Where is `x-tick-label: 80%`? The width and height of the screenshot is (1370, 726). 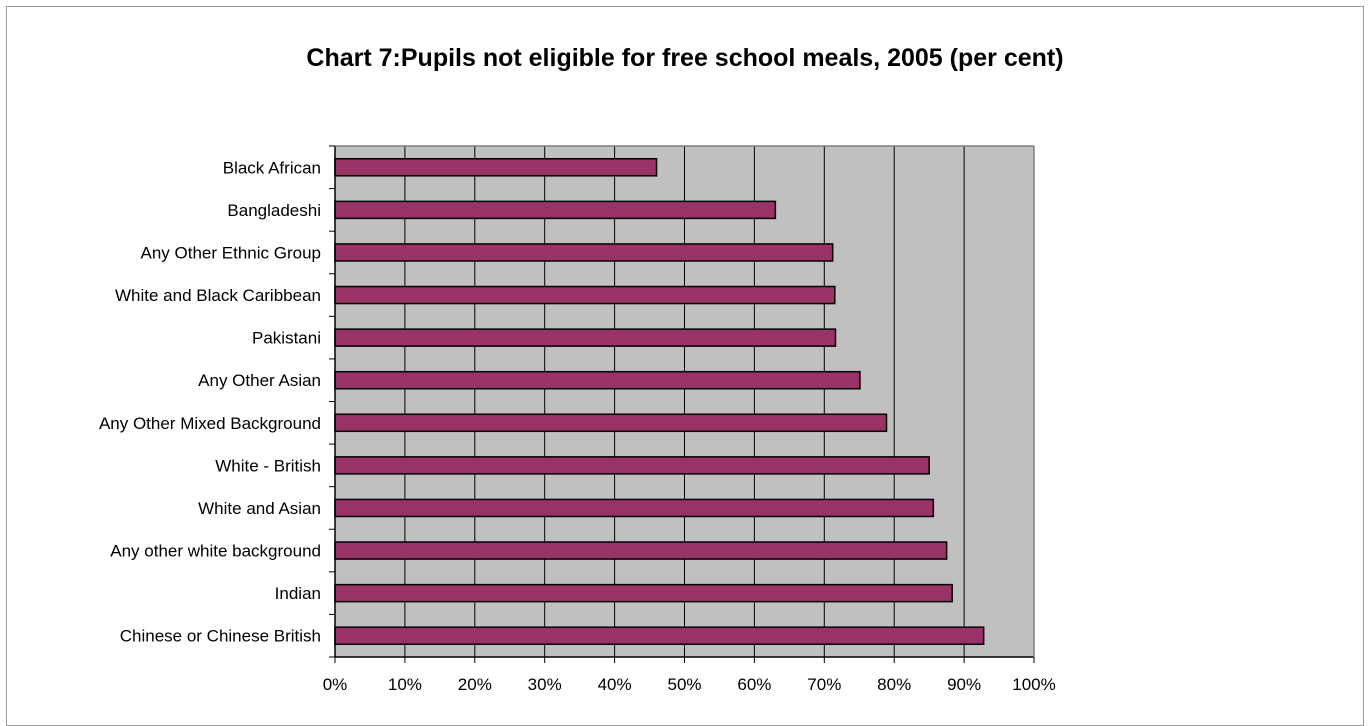
x-tick-label: 80% is located at coordinates (894, 684).